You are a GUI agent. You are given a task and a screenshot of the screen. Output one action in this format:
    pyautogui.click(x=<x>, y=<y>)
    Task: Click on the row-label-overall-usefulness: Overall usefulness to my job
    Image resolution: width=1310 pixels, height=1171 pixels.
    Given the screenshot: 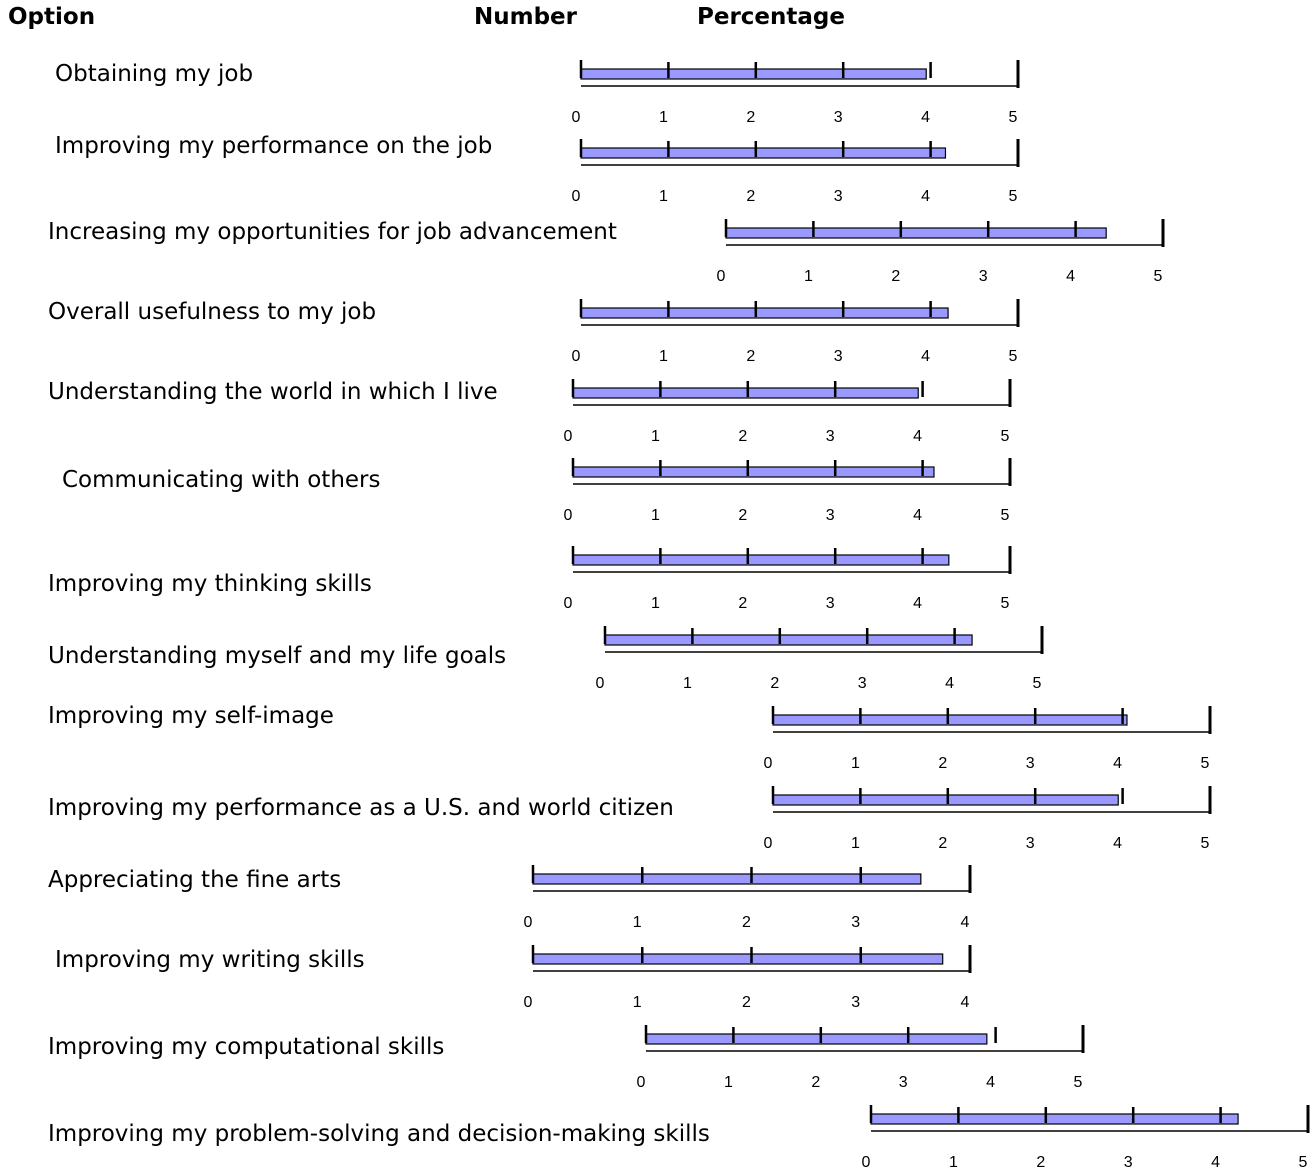 What is the action you would take?
    pyautogui.click(x=212, y=312)
    